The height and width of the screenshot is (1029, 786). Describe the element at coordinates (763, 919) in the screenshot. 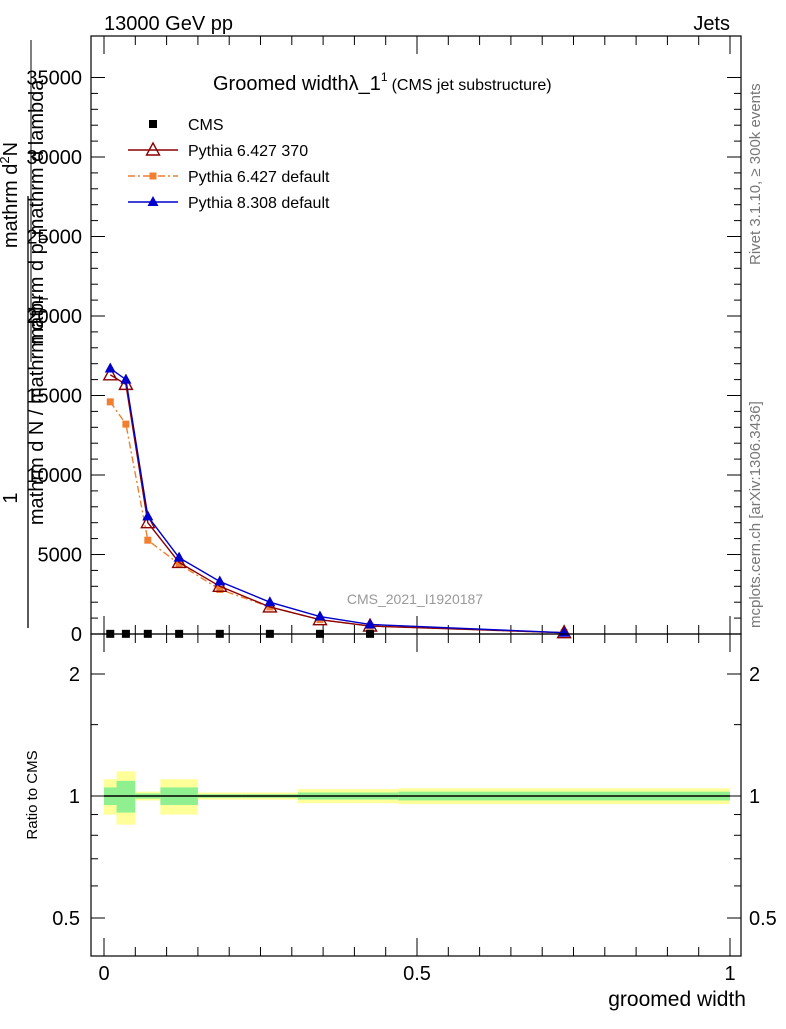

I see `ratio-y-tick-label-right: 0.5` at that location.